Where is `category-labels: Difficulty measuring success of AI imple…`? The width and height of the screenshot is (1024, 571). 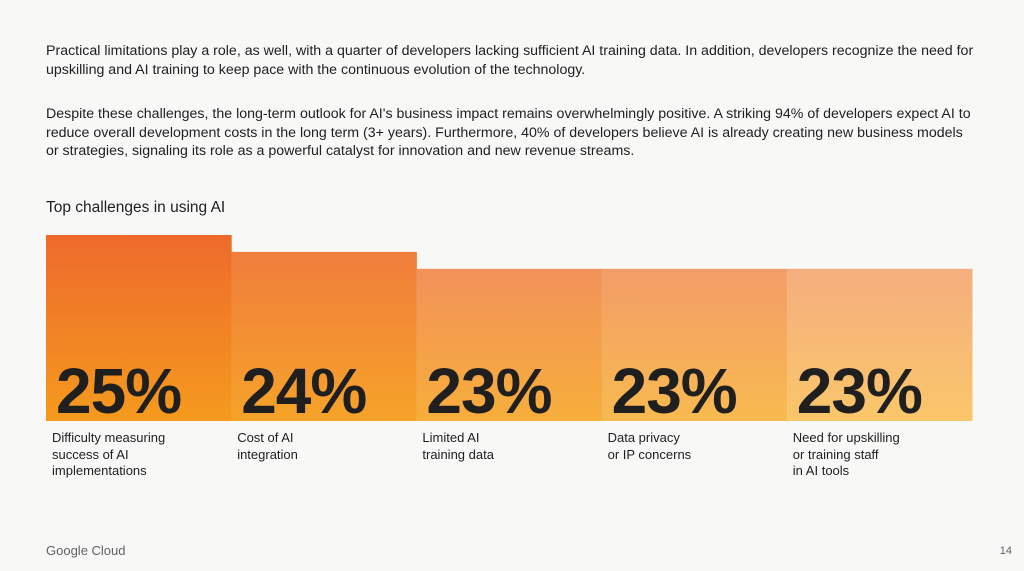 category-labels: Difficulty measuring success of AI imple… is located at coordinates (509, 460).